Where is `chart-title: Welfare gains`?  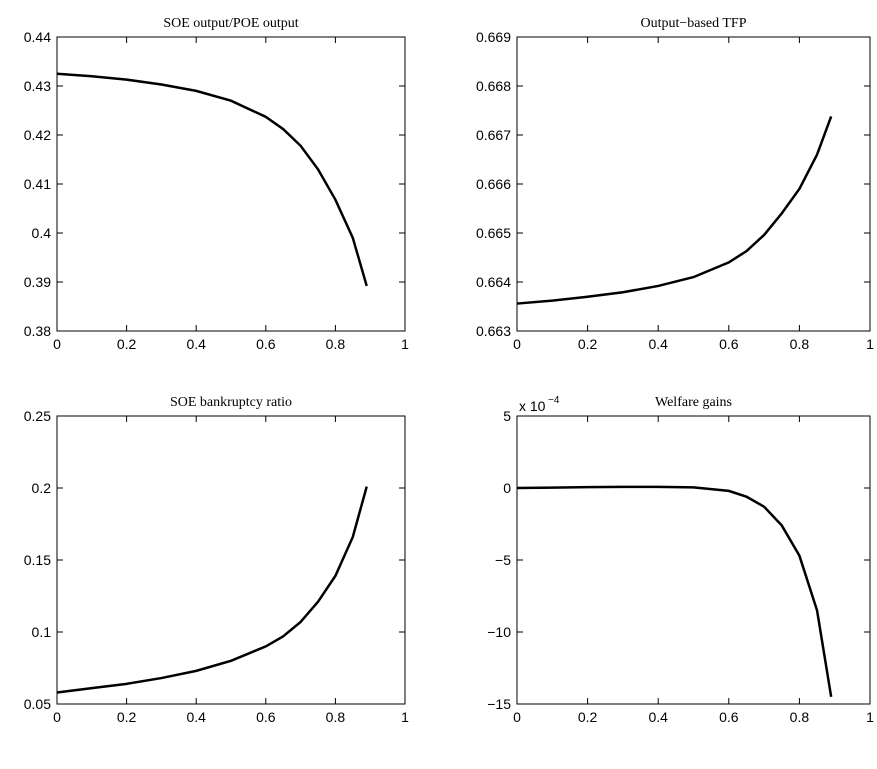 chart-title: Welfare gains is located at coordinates (693, 402).